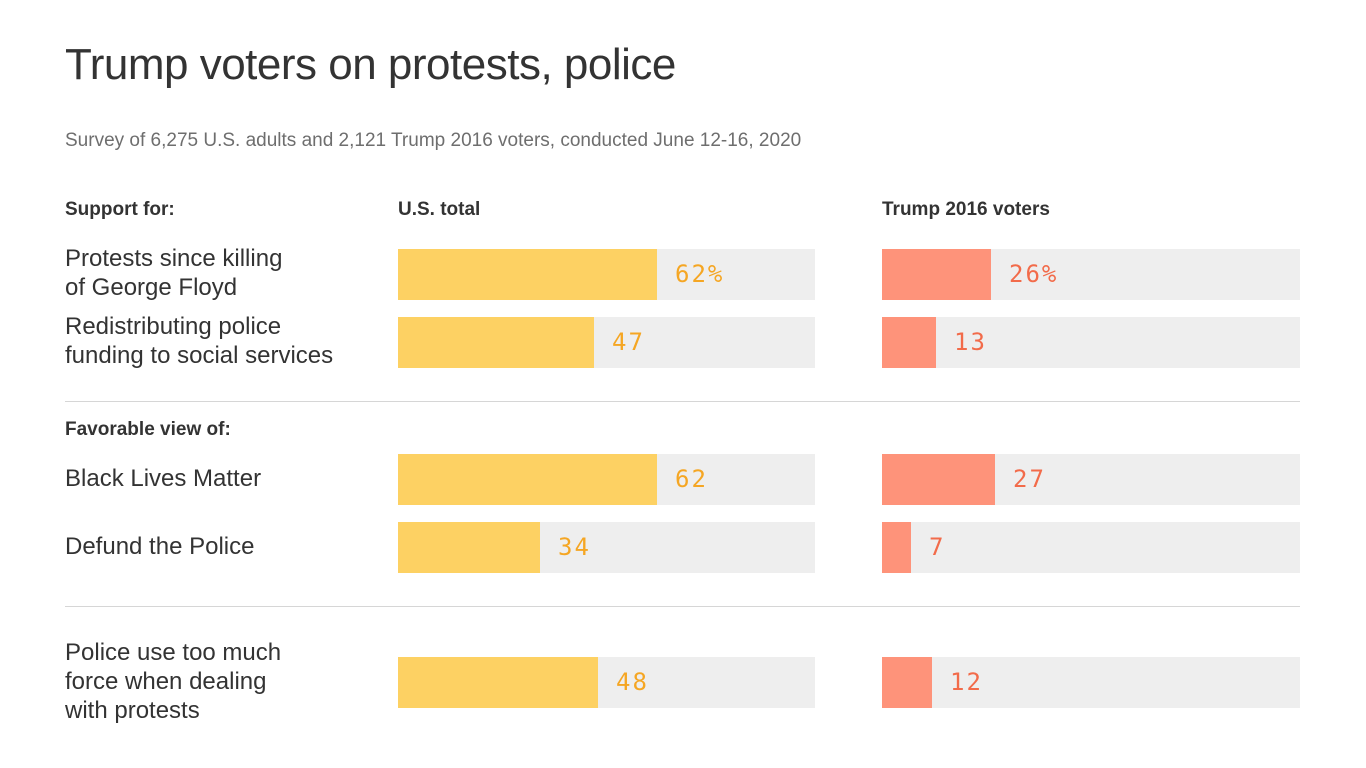  I want to click on column-header-trump-voters: Trump 2016 voters, so click(966, 209).